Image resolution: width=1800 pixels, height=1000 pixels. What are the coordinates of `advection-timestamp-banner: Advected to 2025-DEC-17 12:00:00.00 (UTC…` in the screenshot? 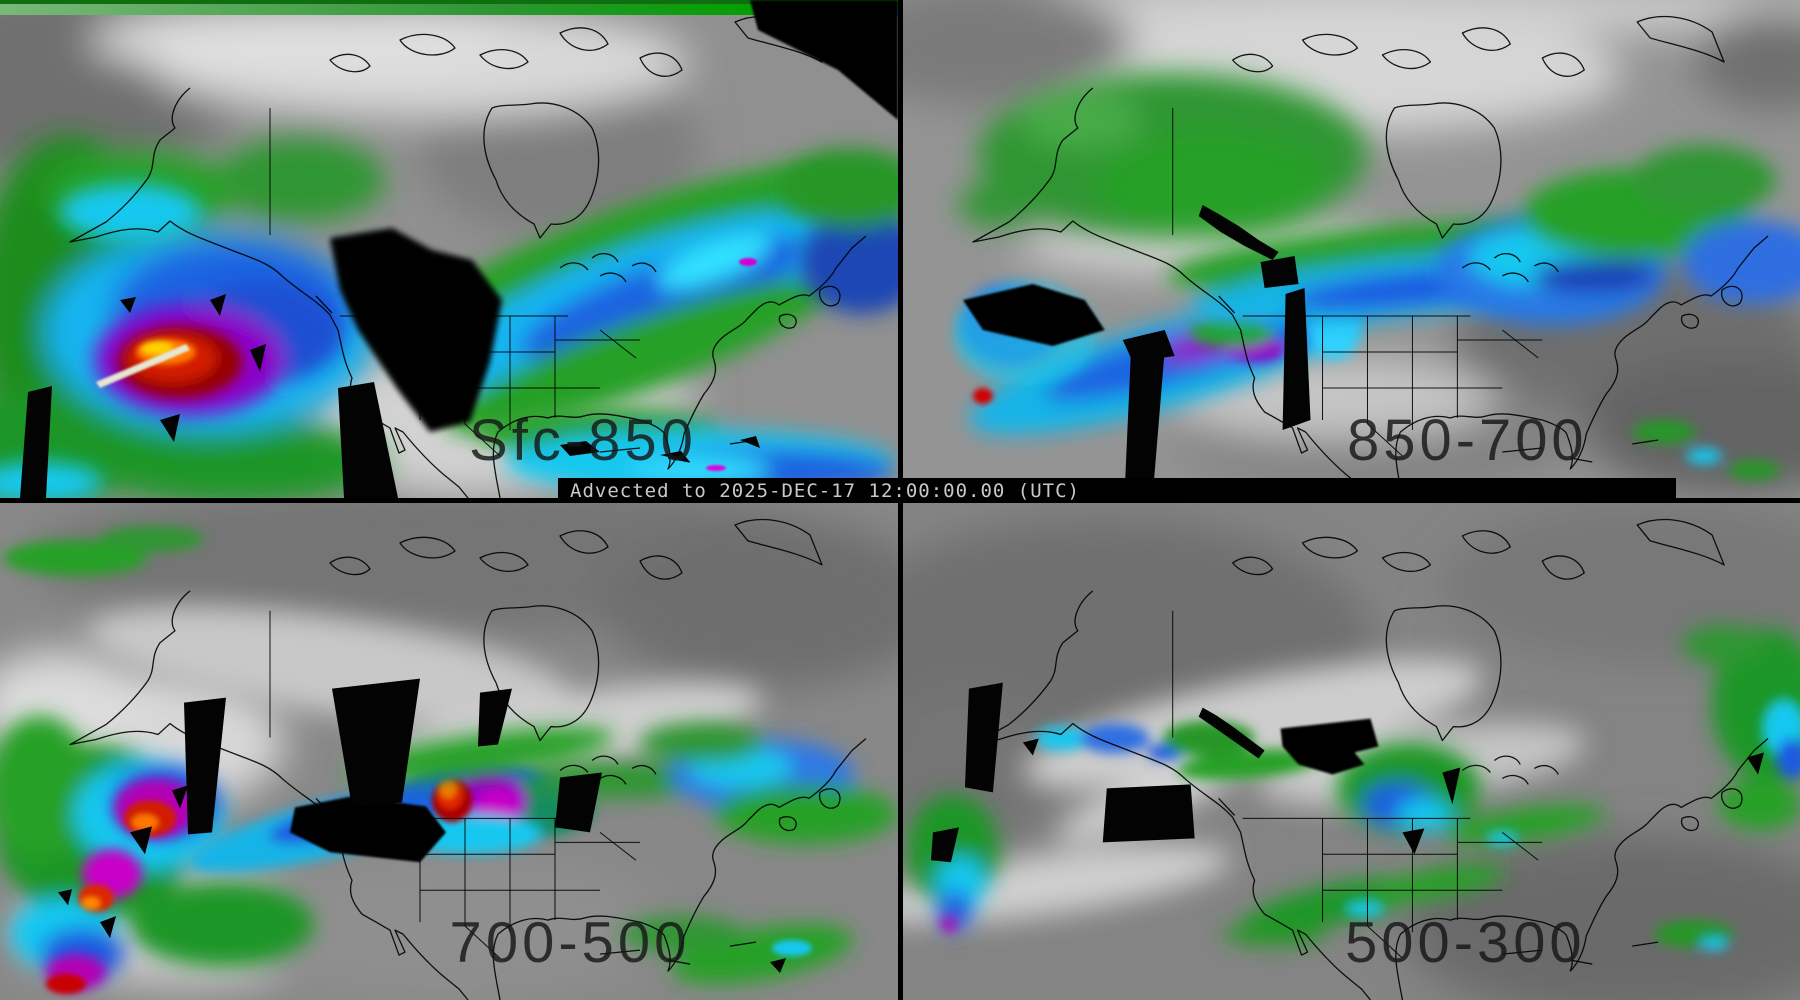 It's located at (1117, 490).